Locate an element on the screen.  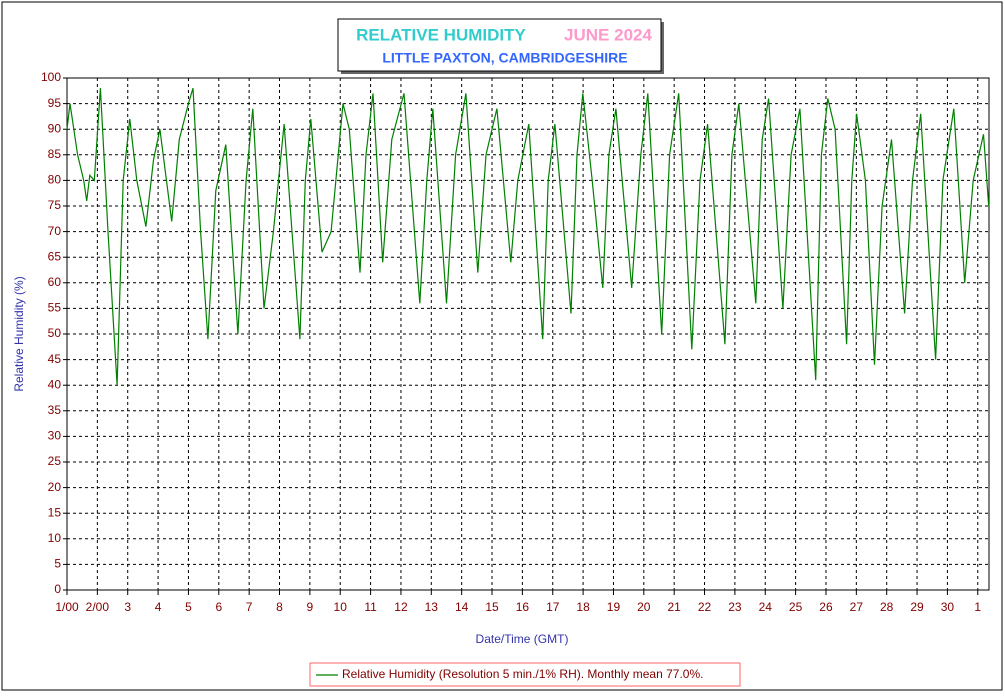
y-tick-label: 35 is located at coordinates (55, 410).